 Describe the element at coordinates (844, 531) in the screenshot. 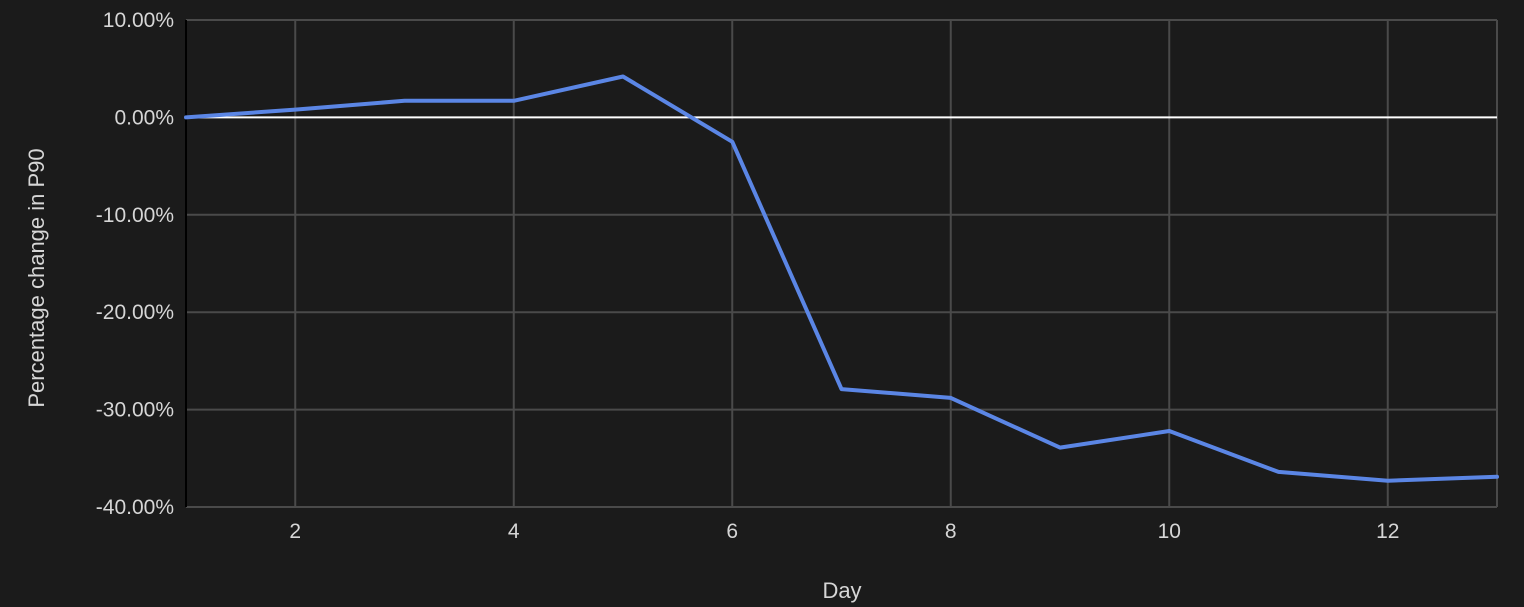

I see `x-tick-labels: 2 4 6 8 10 12` at that location.